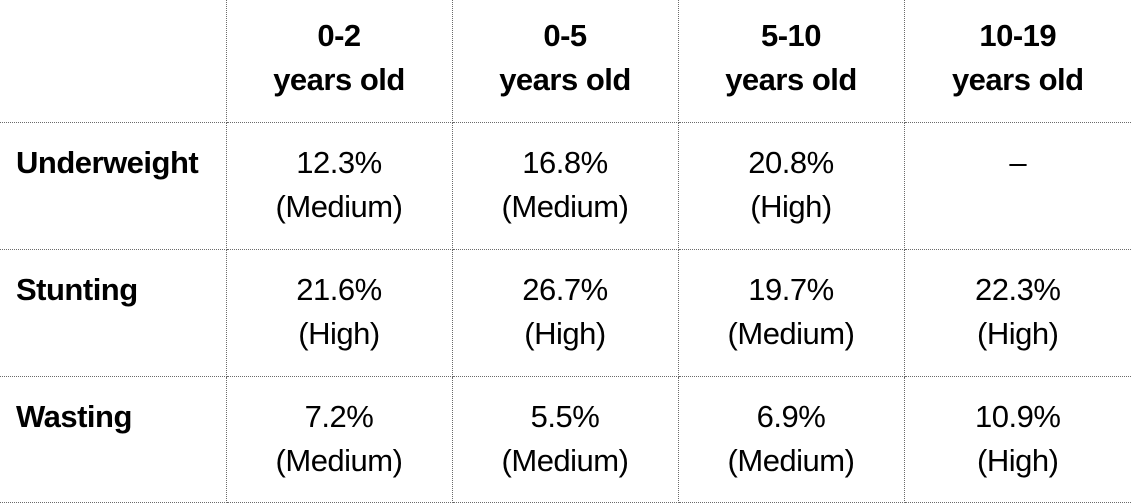 This screenshot has width=1131, height=503. Describe the element at coordinates (565, 290) in the screenshot. I see `cell-value: 26.7%` at that location.